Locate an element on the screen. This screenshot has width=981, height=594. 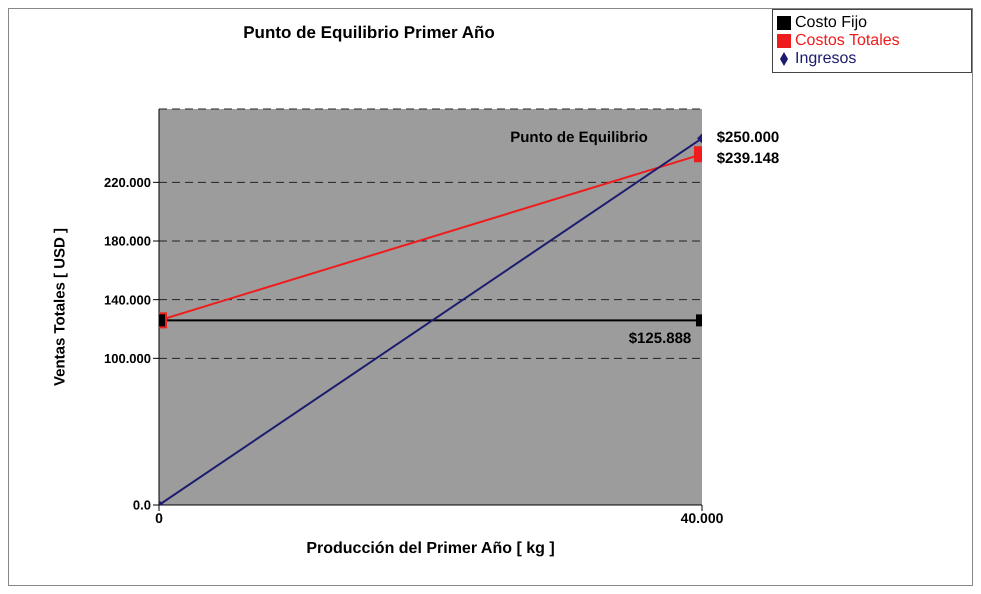
text: $239.148 is located at coordinates (748, 158).